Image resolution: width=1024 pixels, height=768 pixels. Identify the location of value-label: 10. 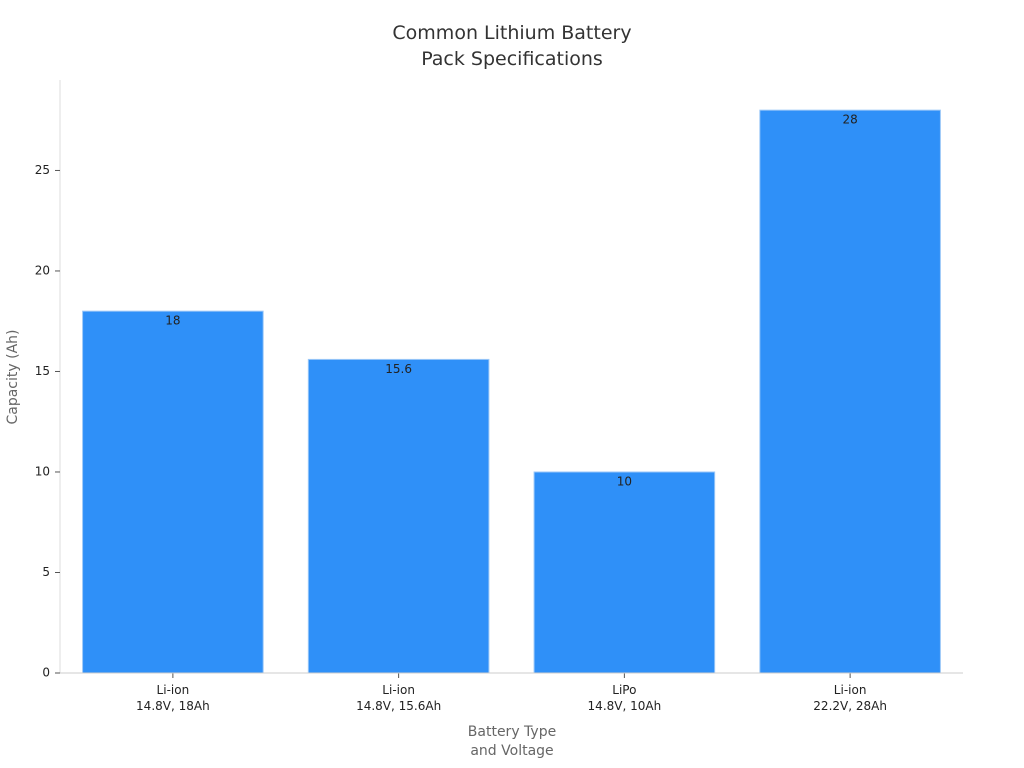
(624, 481).